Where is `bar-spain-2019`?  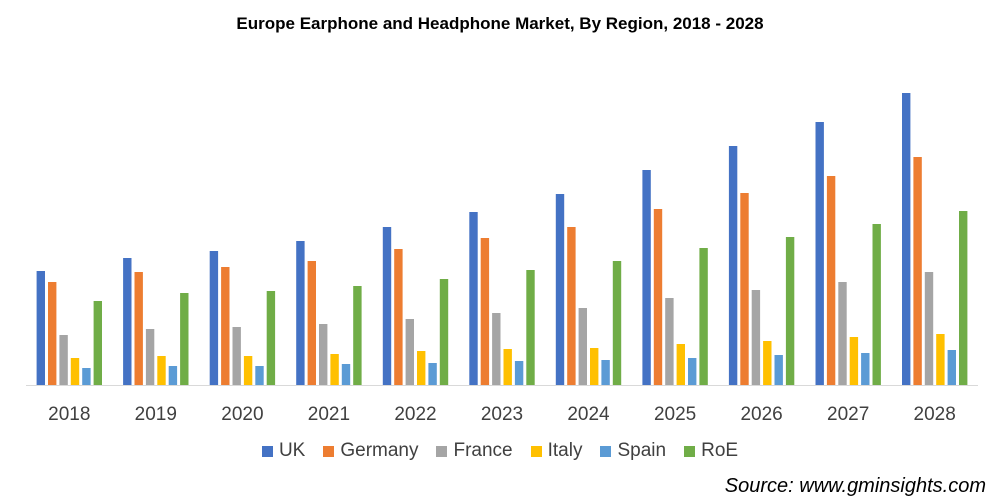
bar-spain-2019 is located at coordinates (173, 375).